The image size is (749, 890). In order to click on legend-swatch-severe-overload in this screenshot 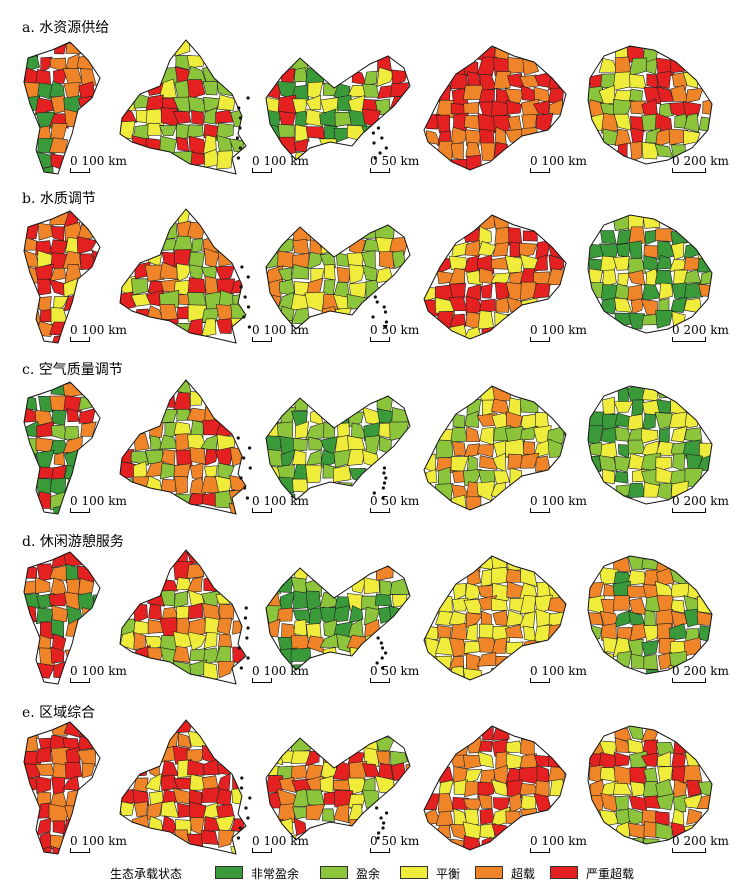, I will do `click(564, 872)`.